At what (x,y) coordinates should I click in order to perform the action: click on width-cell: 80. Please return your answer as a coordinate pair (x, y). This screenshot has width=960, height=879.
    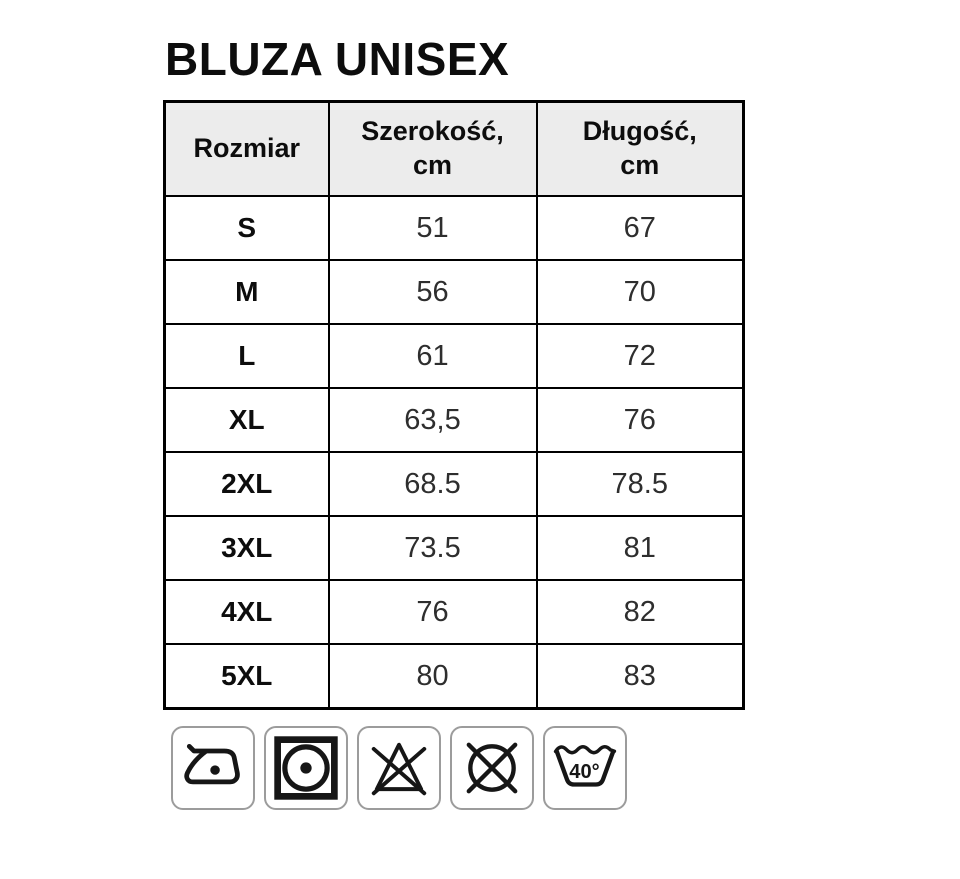
    Looking at the image, I should click on (432, 676).